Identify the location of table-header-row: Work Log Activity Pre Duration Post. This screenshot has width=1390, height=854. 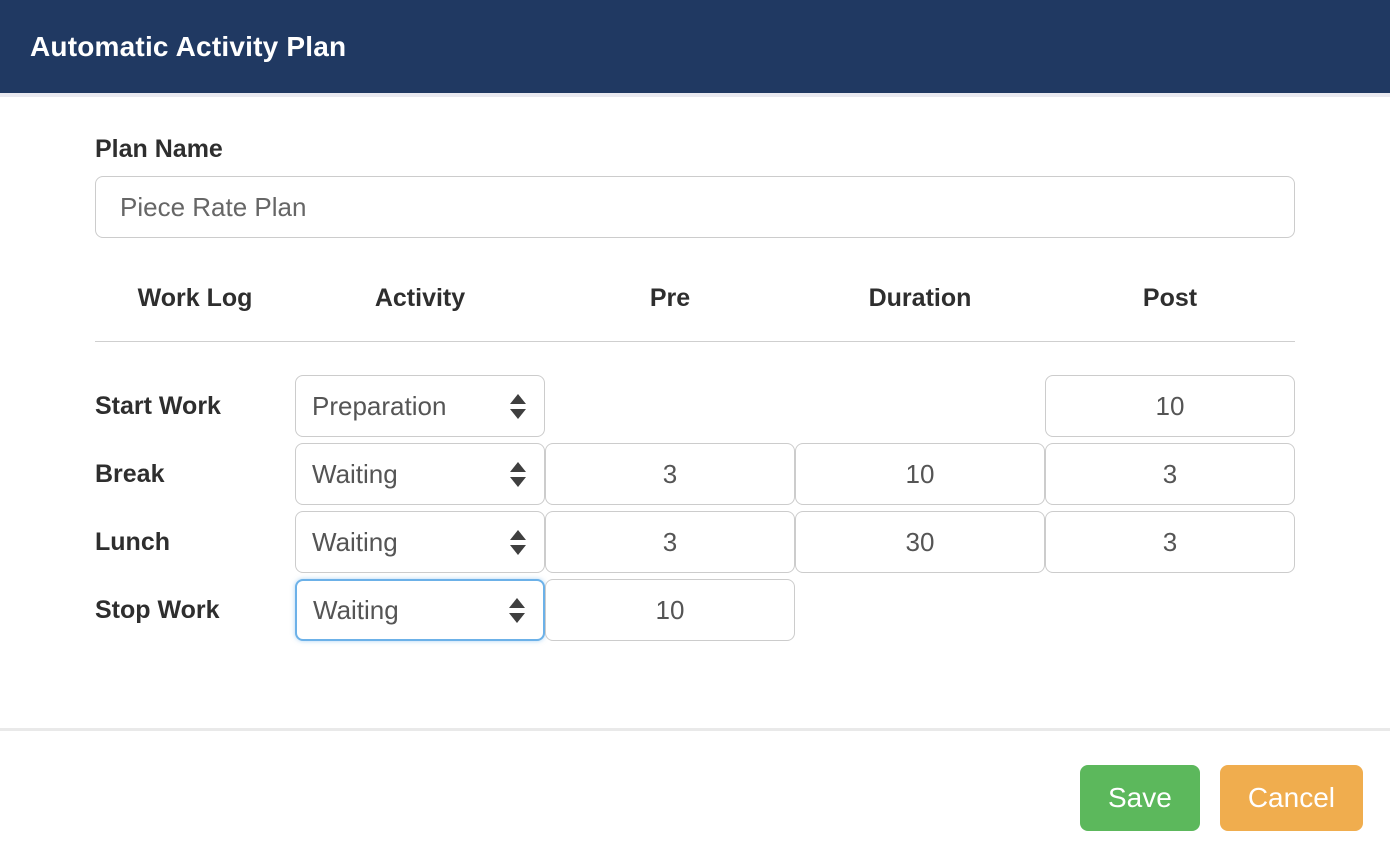
(695, 313).